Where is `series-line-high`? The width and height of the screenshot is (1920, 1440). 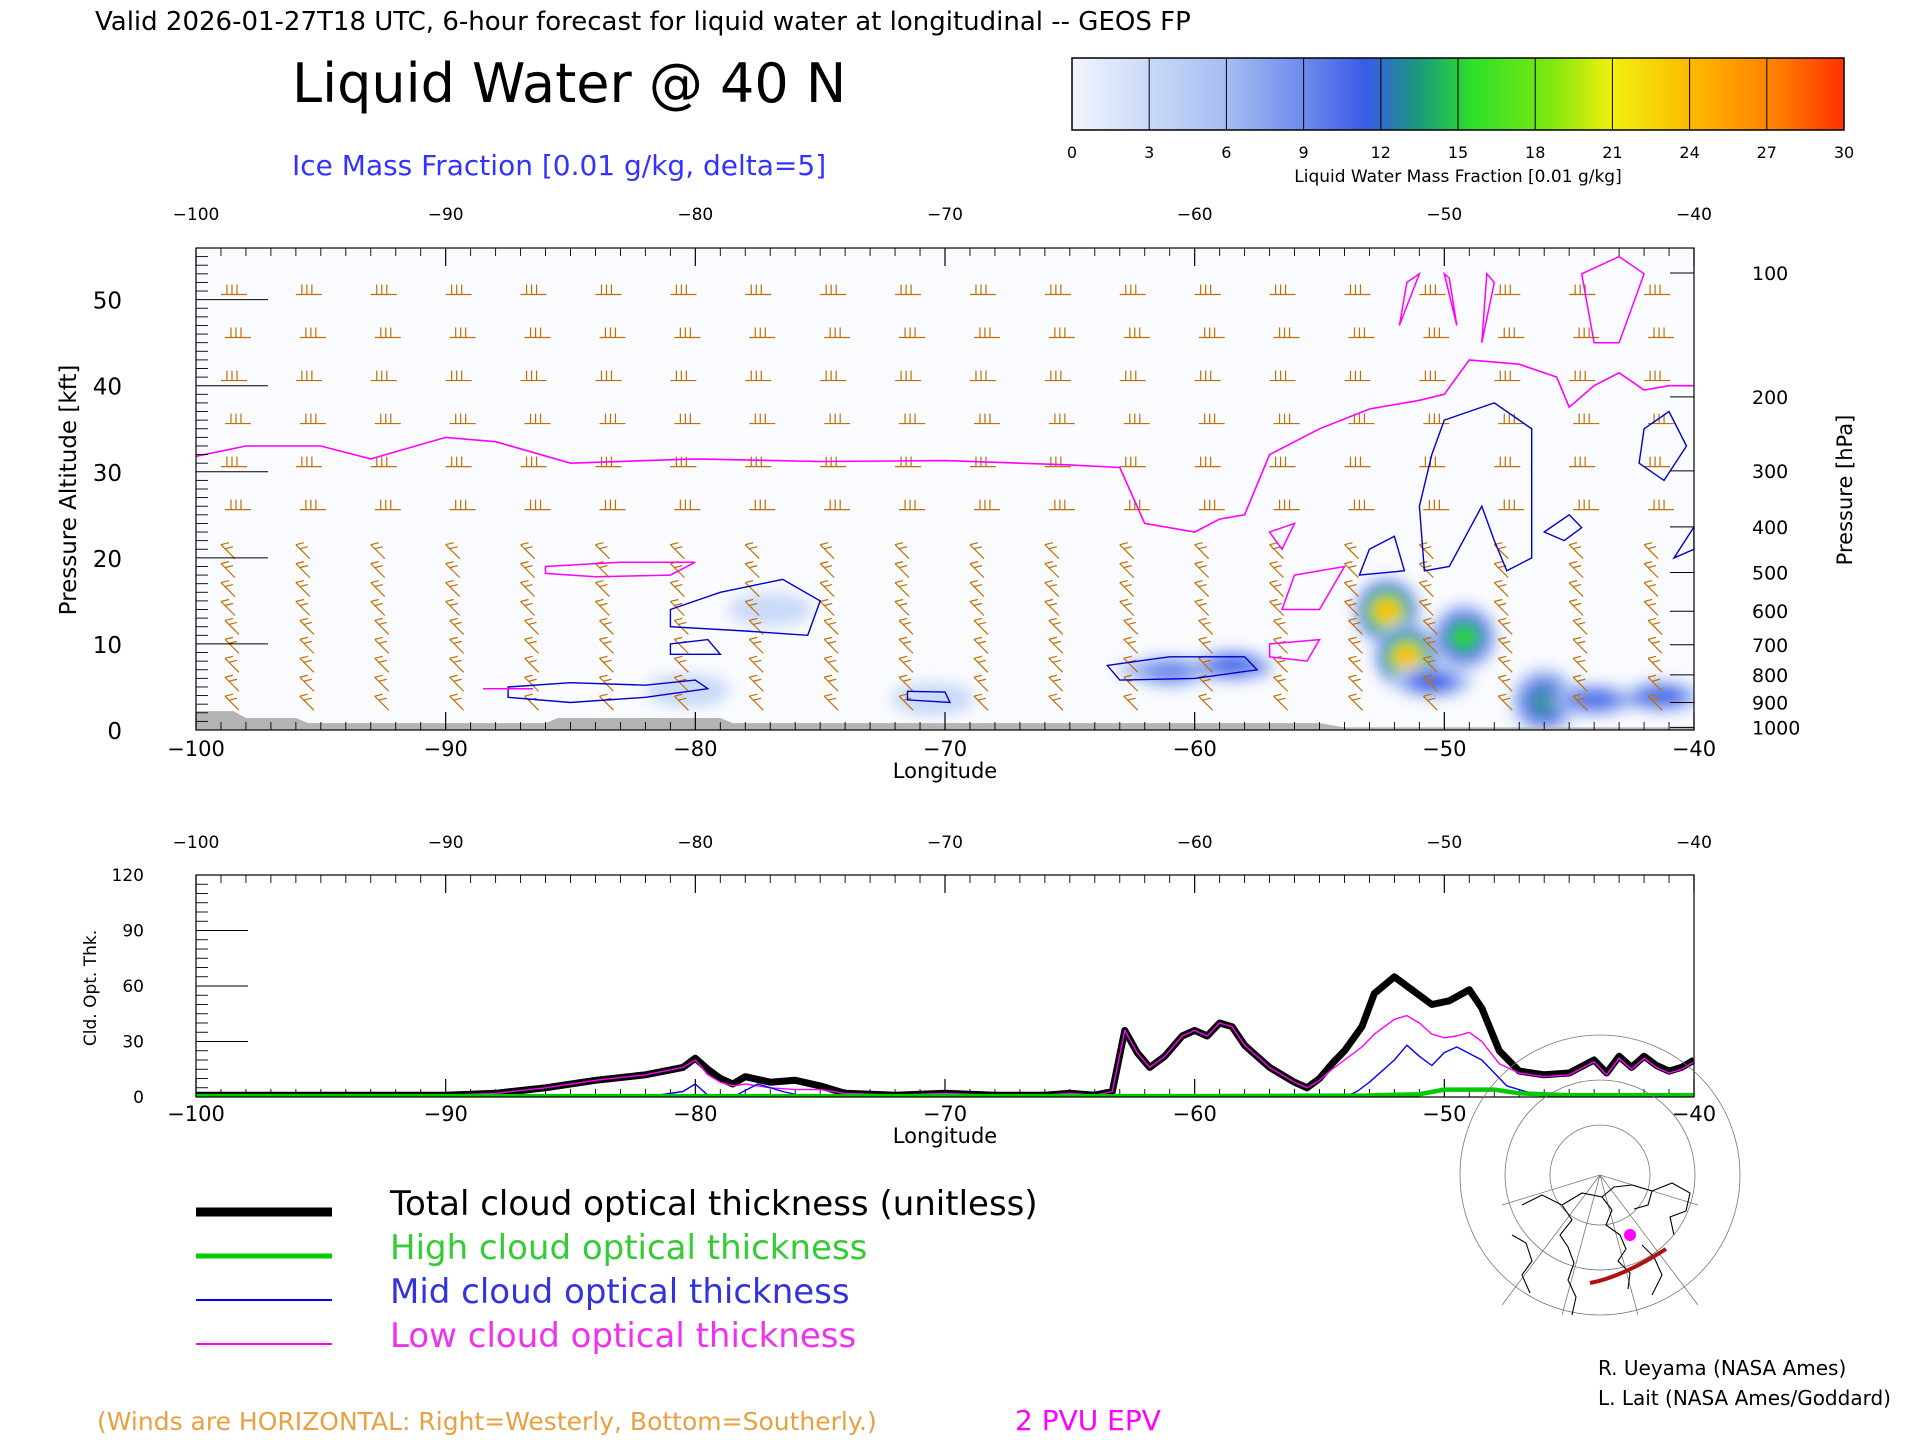 series-line-high is located at coordinates (945, 1092).